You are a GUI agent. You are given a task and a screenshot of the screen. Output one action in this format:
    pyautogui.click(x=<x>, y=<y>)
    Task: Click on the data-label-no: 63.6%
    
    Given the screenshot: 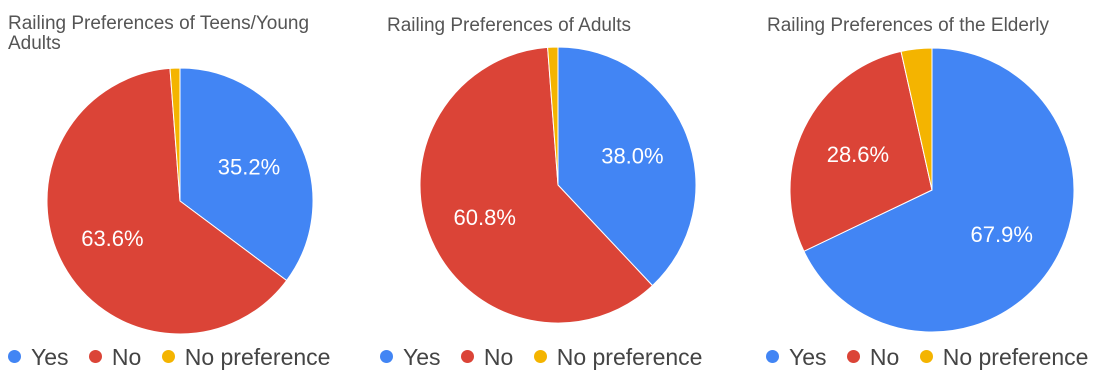 What is the action you would take?
    pyautogui.click(x=112, y=238)
    